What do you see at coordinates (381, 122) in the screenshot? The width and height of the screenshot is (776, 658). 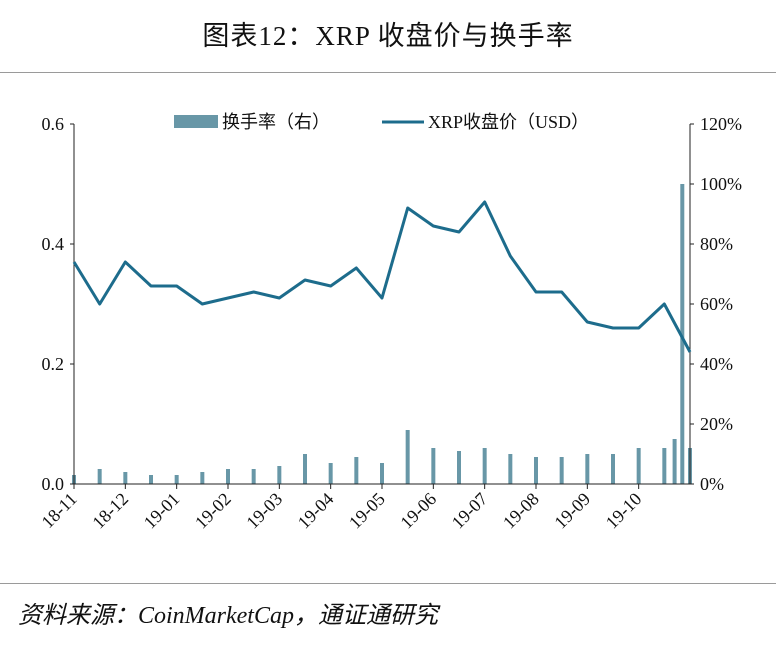 I see `legend: 换手率（右） XRP收盘价（USD）` at bounding box center [381, 122].